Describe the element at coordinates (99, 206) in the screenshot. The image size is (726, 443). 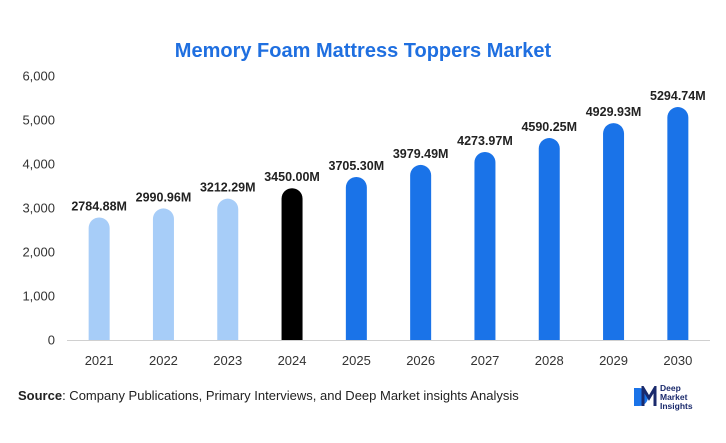
I see `data-label: 2784.88M` at that location.